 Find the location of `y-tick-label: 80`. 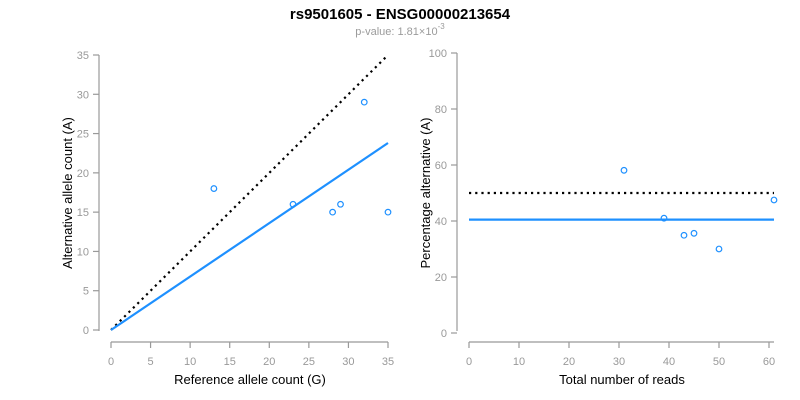

y-tick-label: 80 is located at coordinates (441, 110).